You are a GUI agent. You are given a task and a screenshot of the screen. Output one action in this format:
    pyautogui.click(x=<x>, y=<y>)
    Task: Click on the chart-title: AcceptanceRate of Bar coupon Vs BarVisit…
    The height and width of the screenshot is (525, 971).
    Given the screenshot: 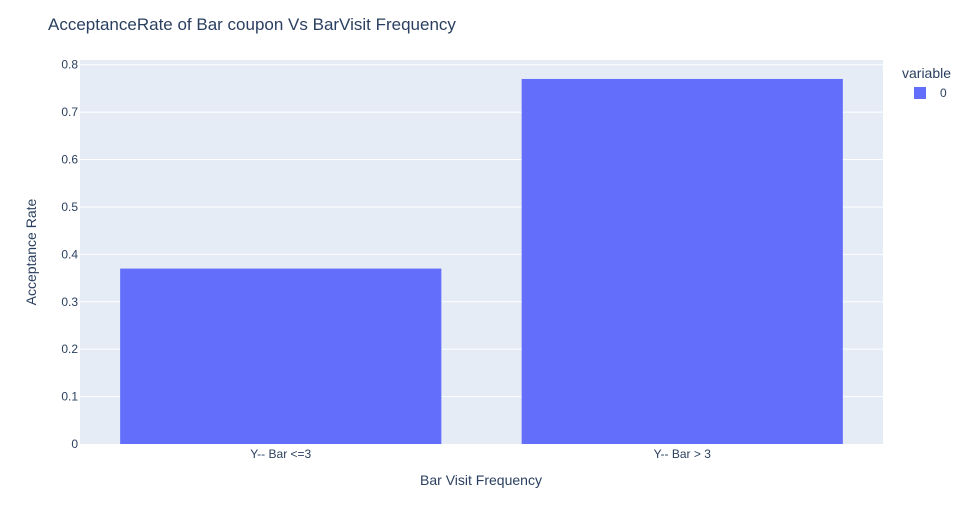 What is the action you would take?
    pyautogui.click(x=252, y=24)
    